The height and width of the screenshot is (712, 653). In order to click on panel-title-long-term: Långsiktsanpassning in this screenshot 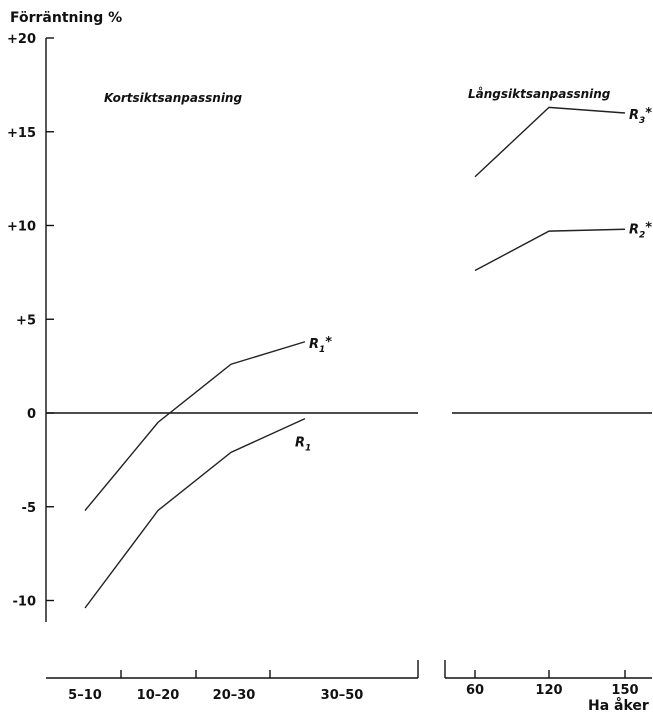, I will do `click(539, 94)`.